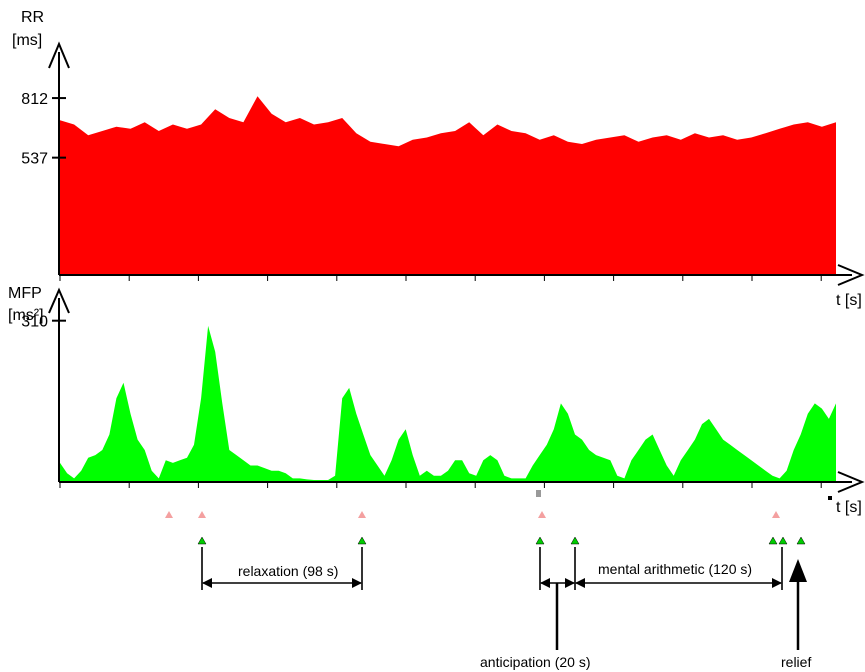 Image resolution: width=865 pixels, height=672 pixels. What do you see at coordinates (34, 322) in the screenshot?
I see `y-tick-label: 310` at bounding box center [34, 322].